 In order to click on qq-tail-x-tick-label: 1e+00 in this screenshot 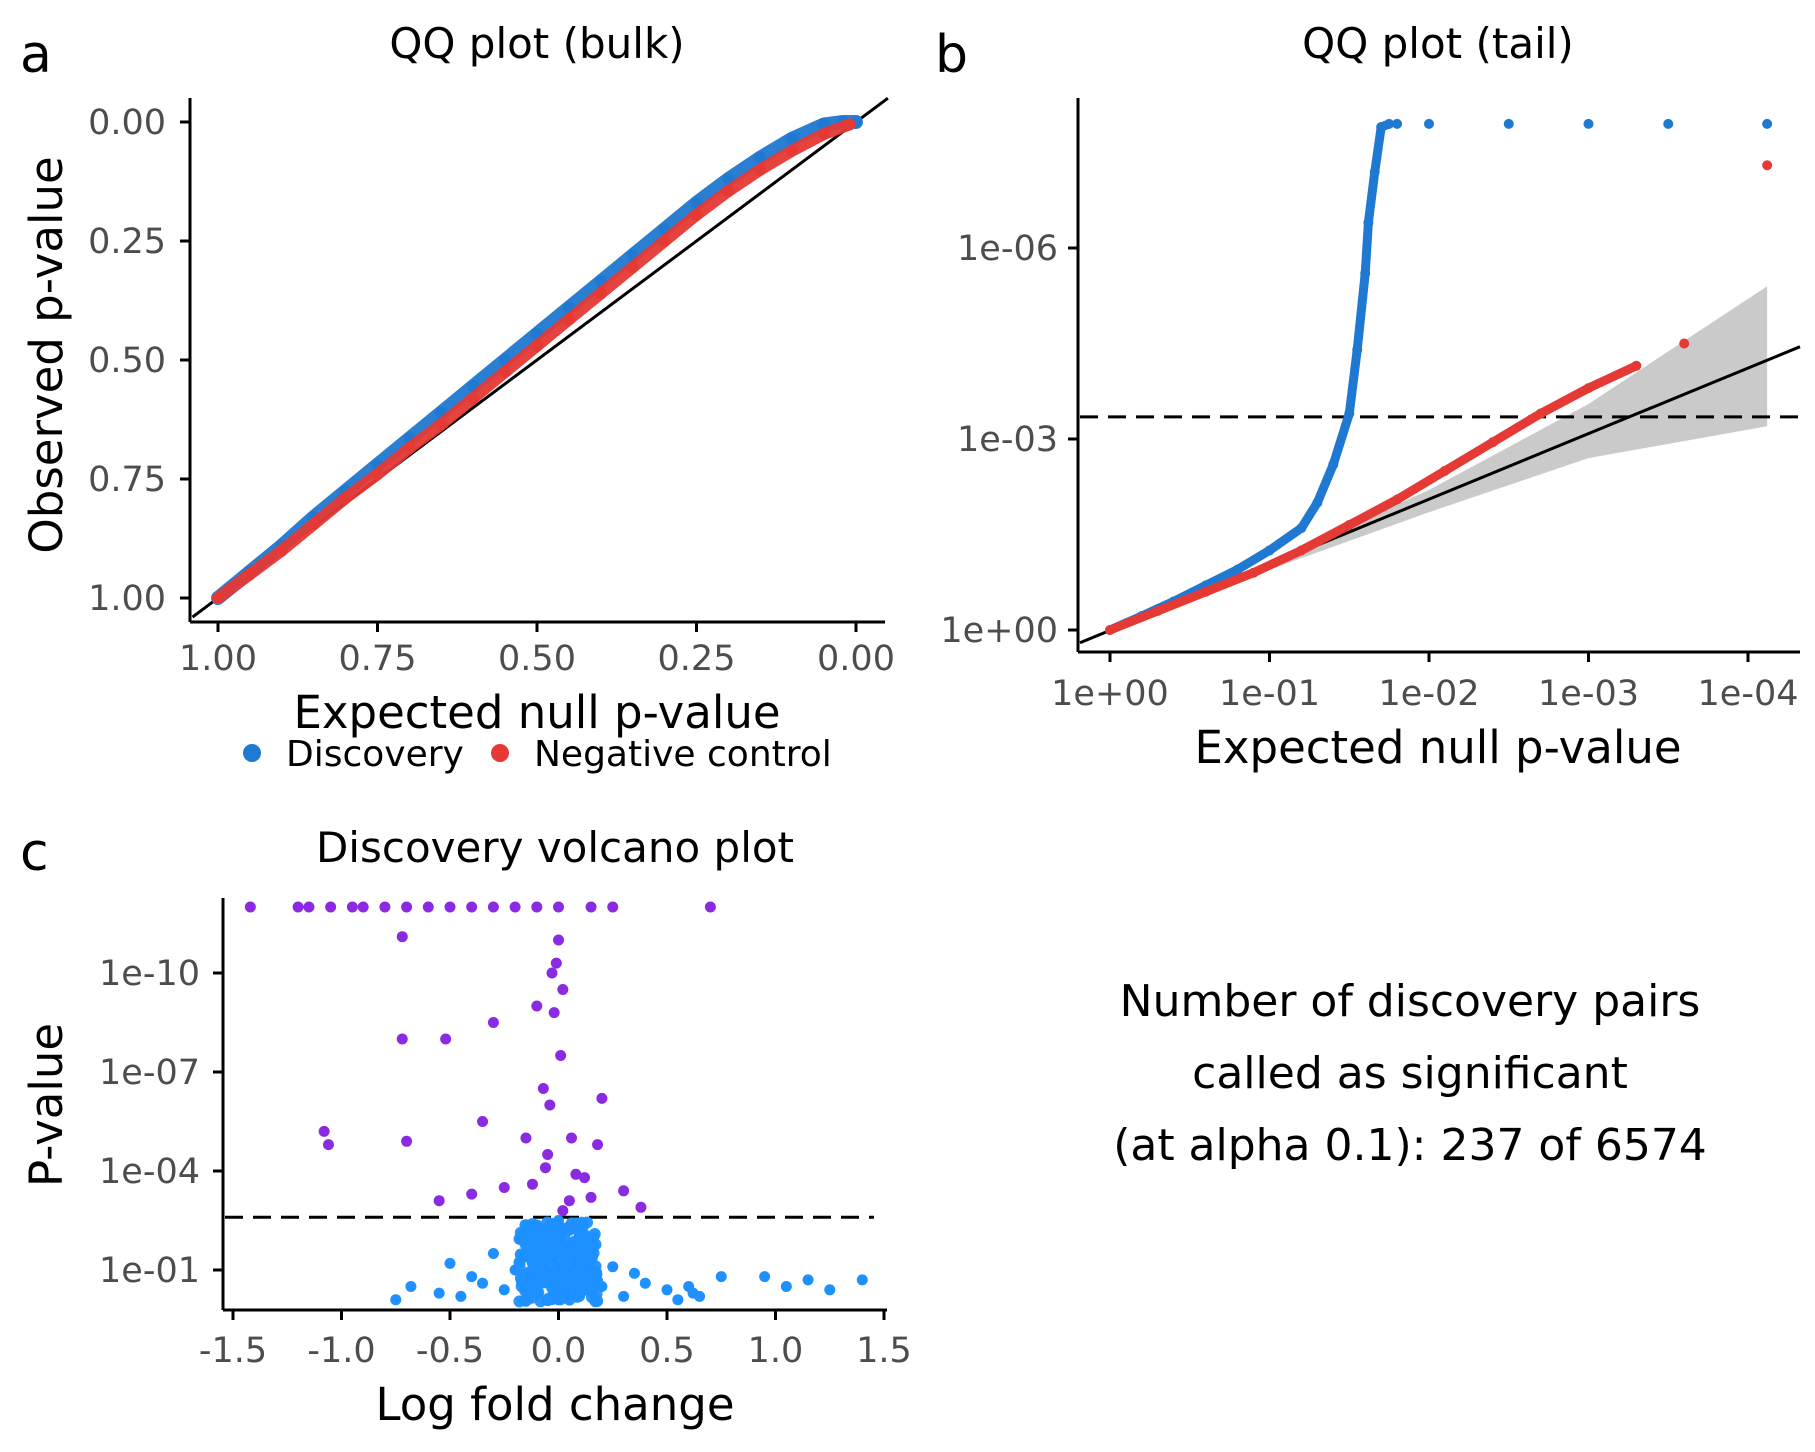, I will do `click(1110, 694)`.